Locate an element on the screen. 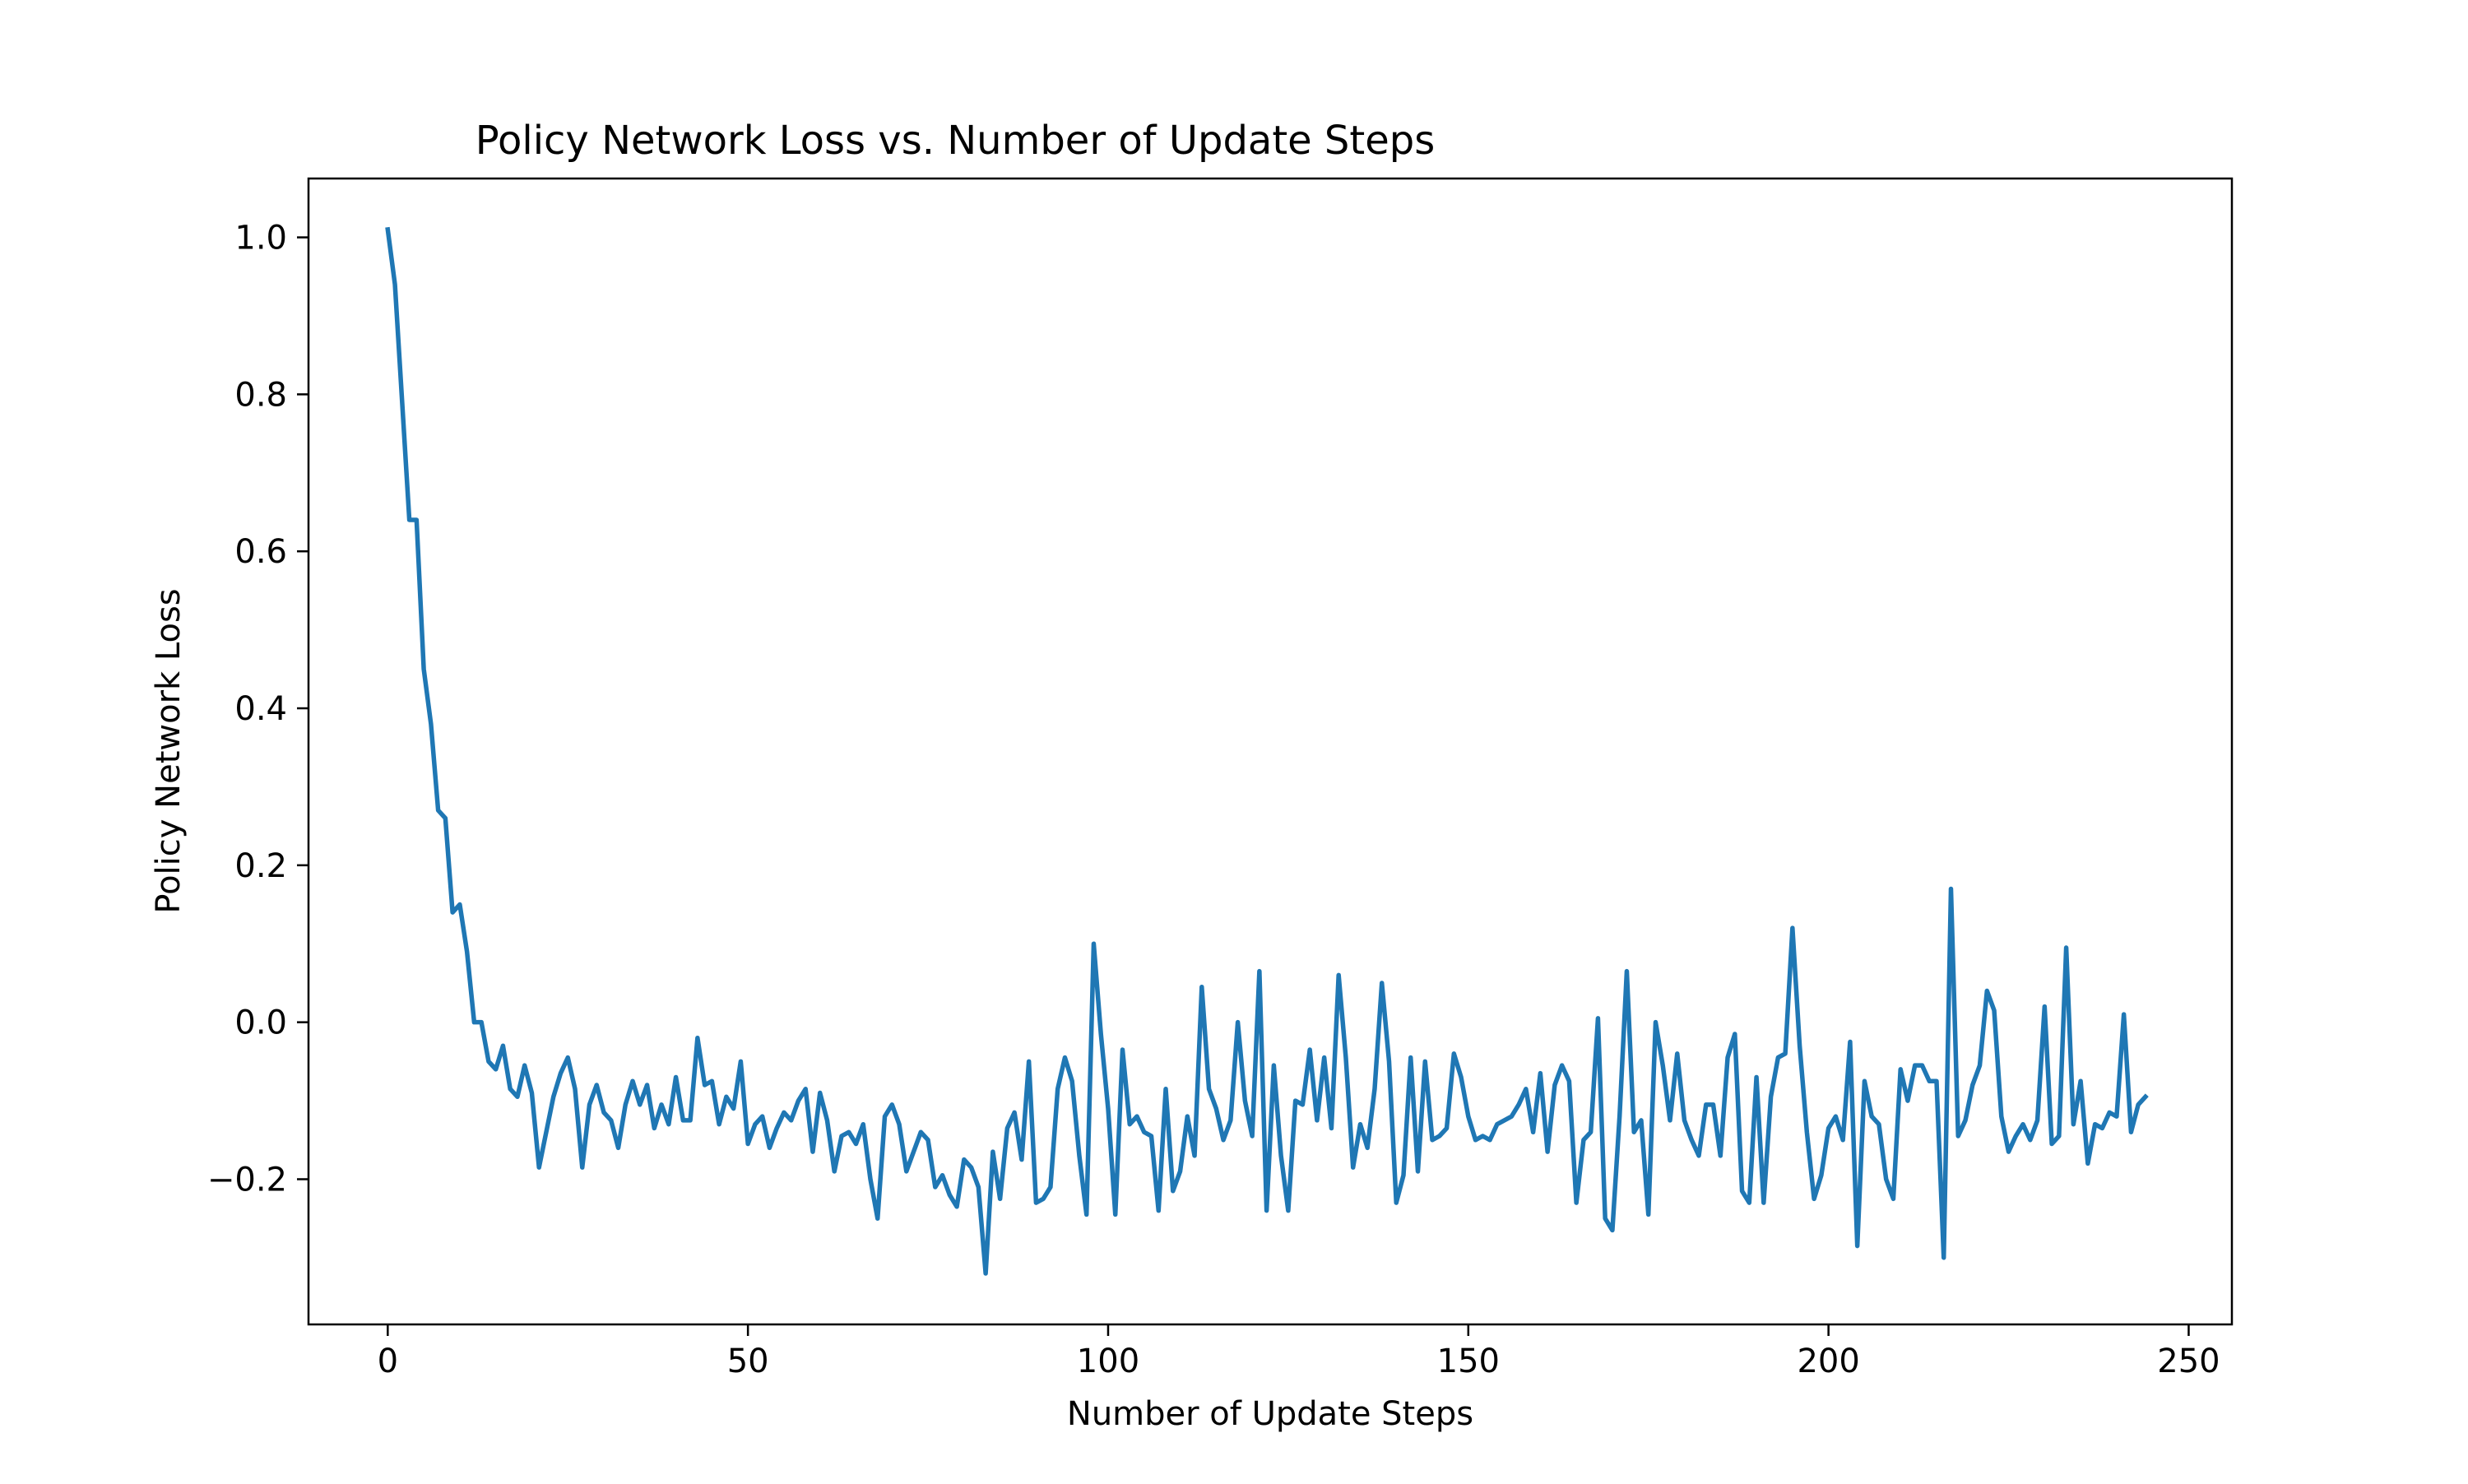 The width and height of the screenshot is (2468, 1484). y-tick-label: 0.0 is located at coordinates (260, 1023).